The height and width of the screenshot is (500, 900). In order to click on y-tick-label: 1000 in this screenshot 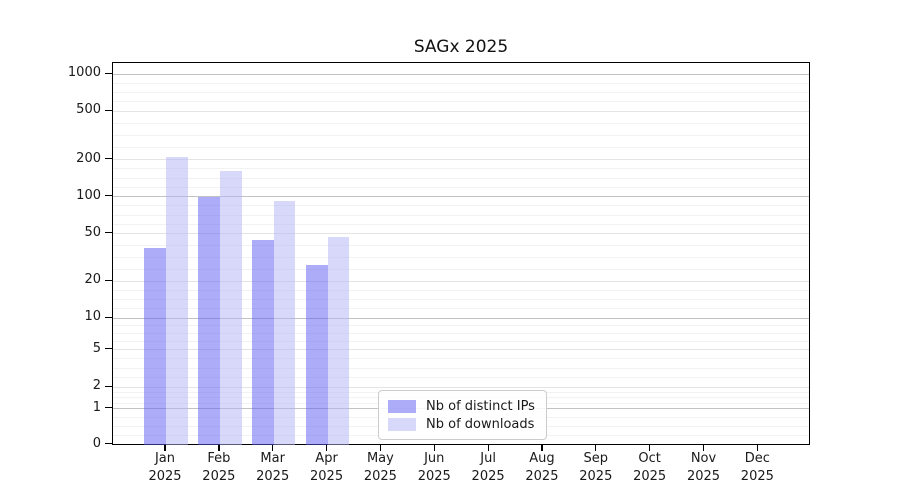, I will do `click(84, 73)`.